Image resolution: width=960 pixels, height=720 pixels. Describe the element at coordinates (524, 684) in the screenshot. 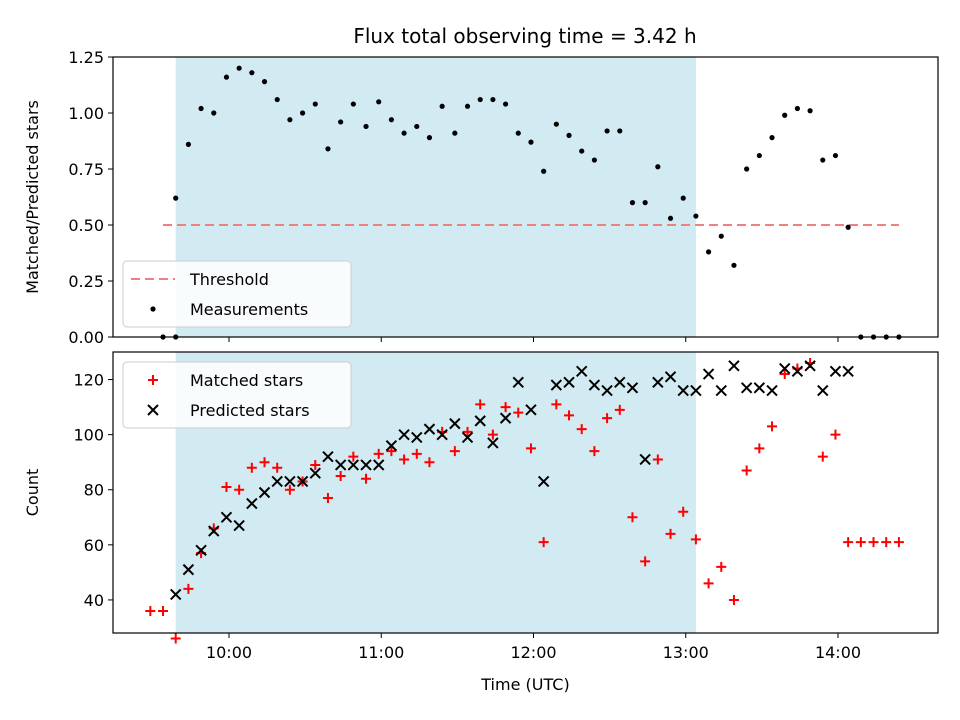

I see `x-axis-label: Time (UTC)` at that location.